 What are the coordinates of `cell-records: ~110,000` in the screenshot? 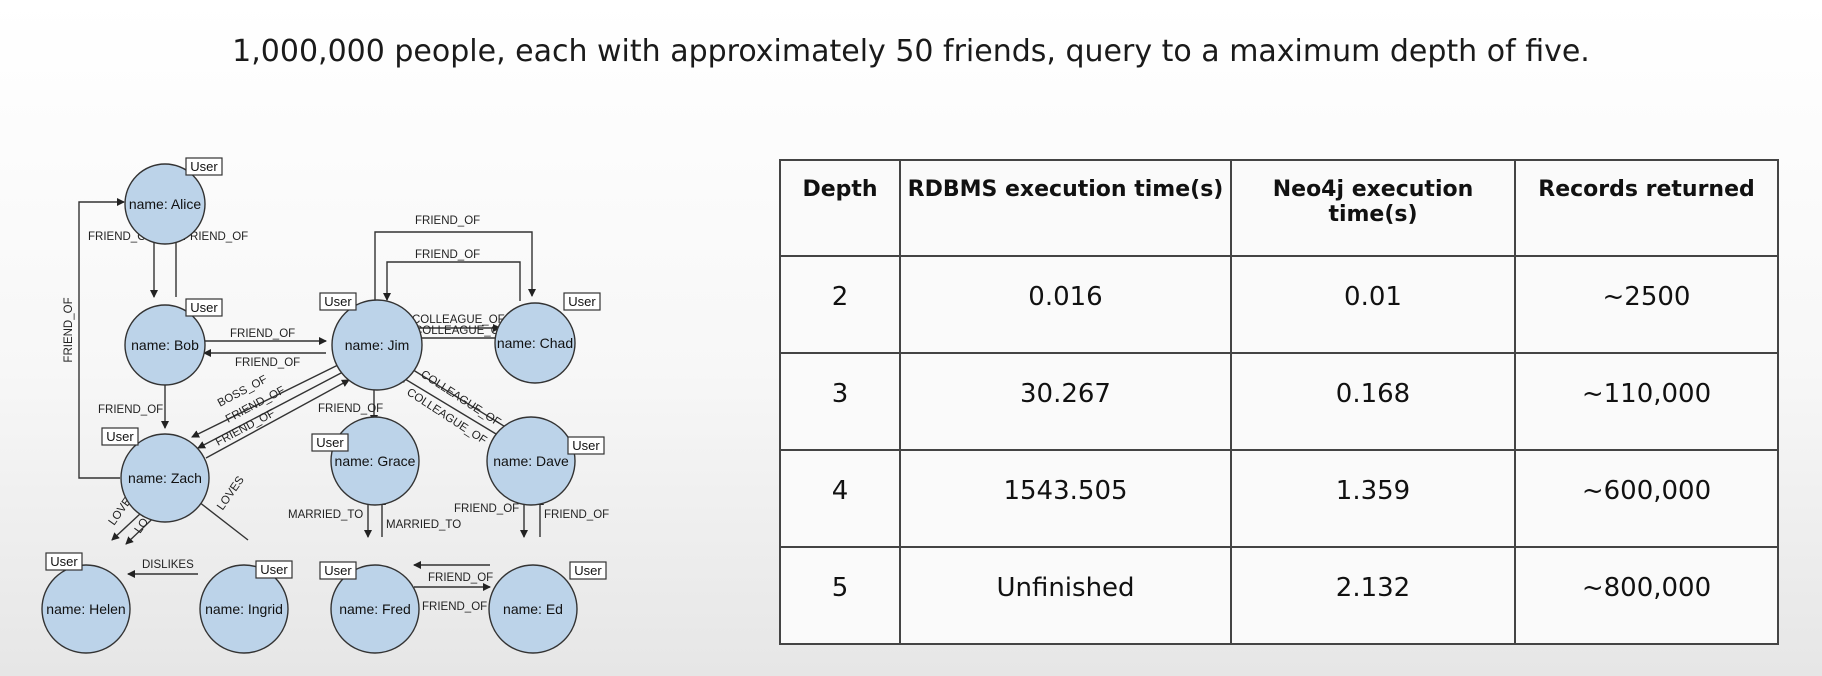 It's located at (1646, 401).